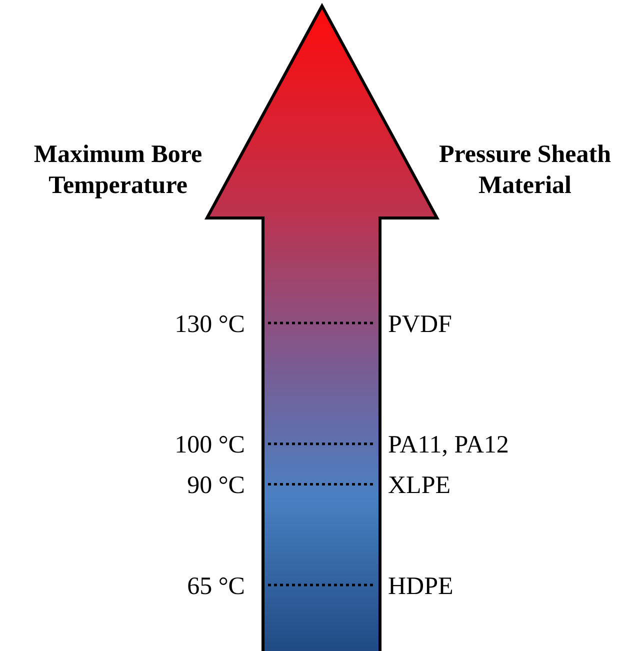 This screenshot has width=638, height=651. Describe the element at coordinates (209, 445) in the screenshot. I see `data-label: 100 °C` at that location.